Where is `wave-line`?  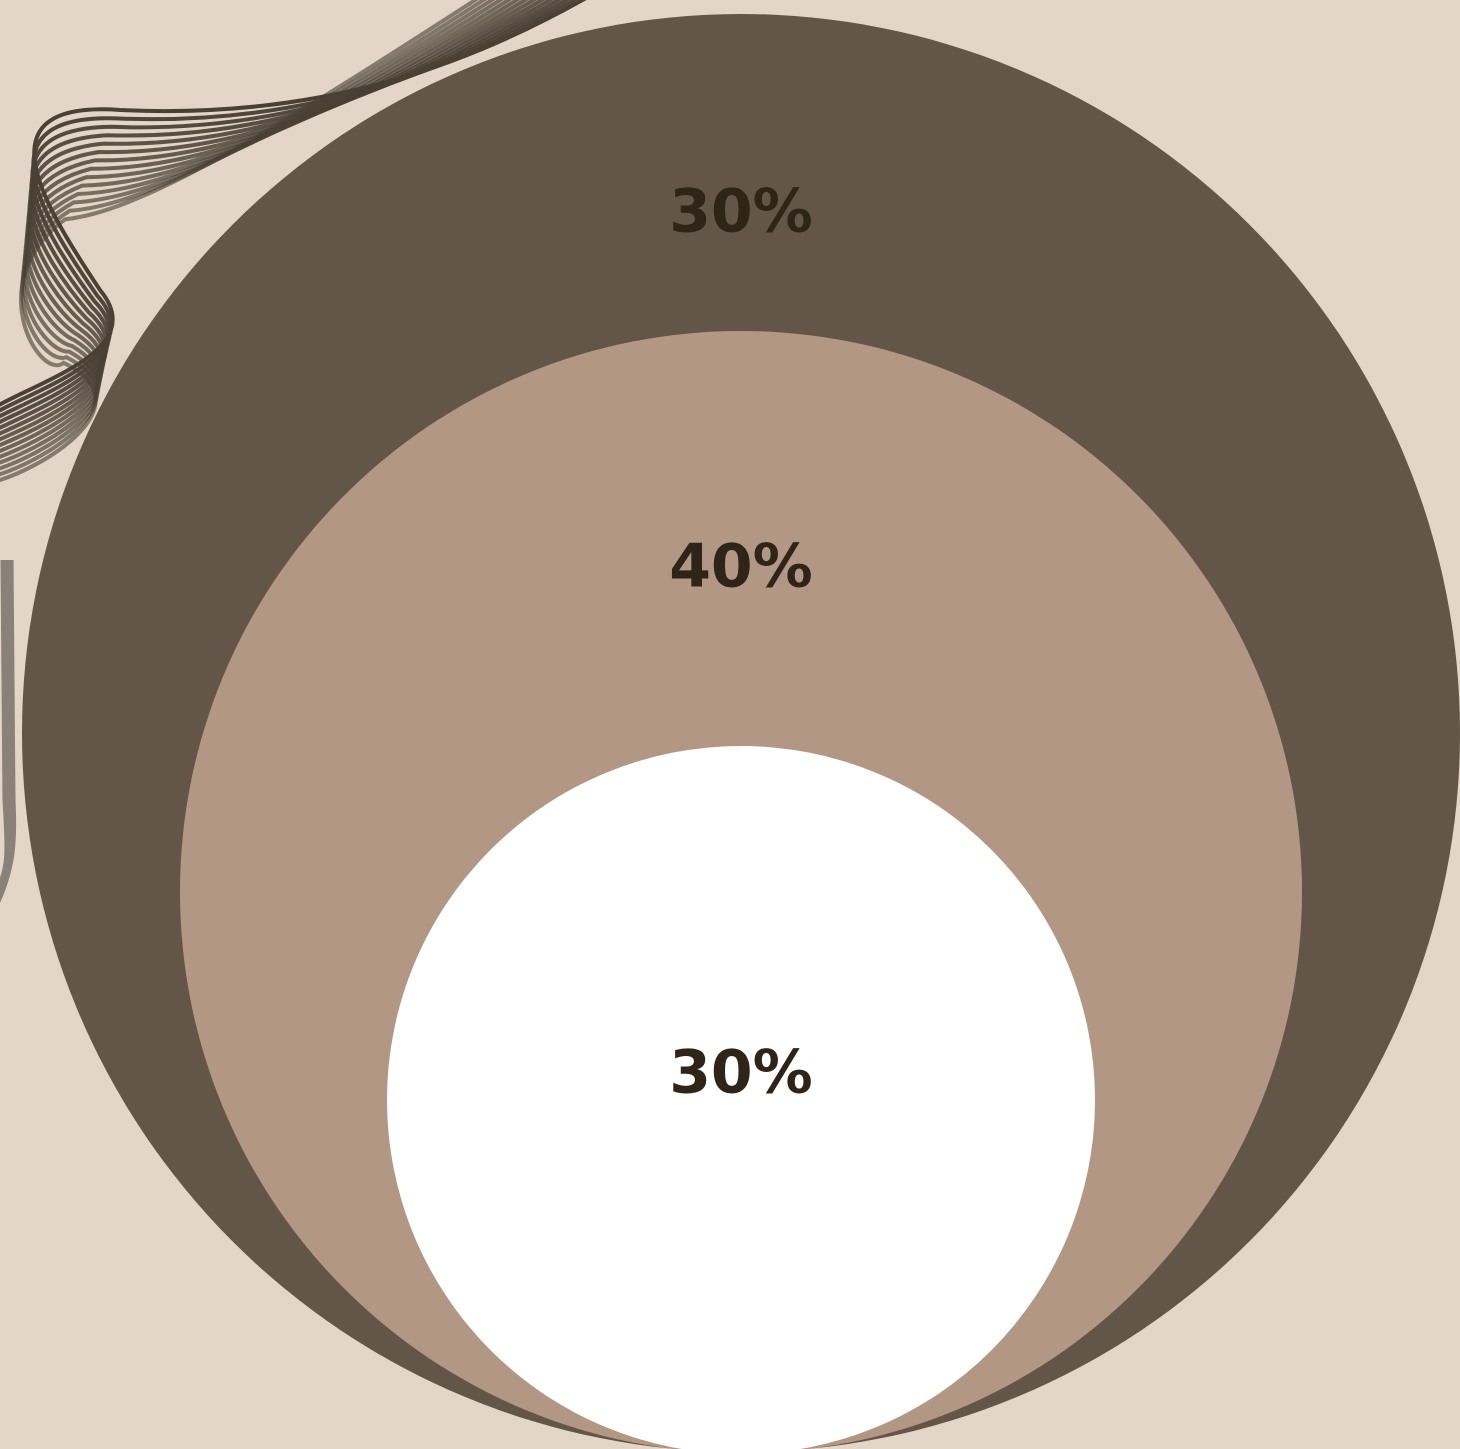 wave-line is located at coordinates (240, 241).